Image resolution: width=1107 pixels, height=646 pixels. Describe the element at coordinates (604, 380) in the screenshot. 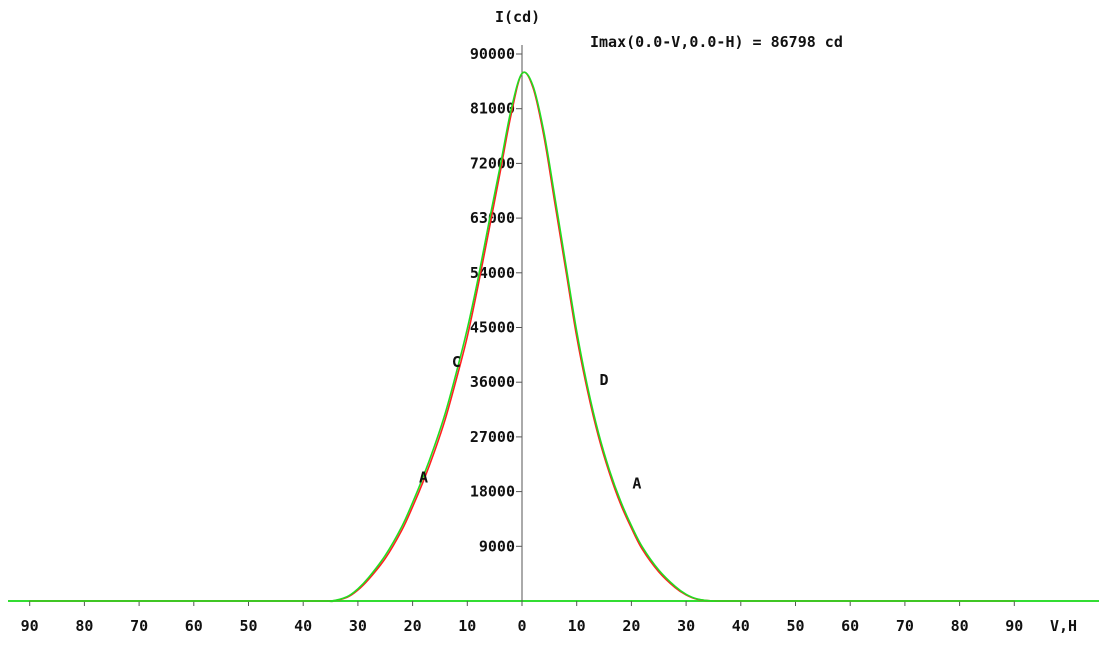

I see `curve-label: D` at that location.